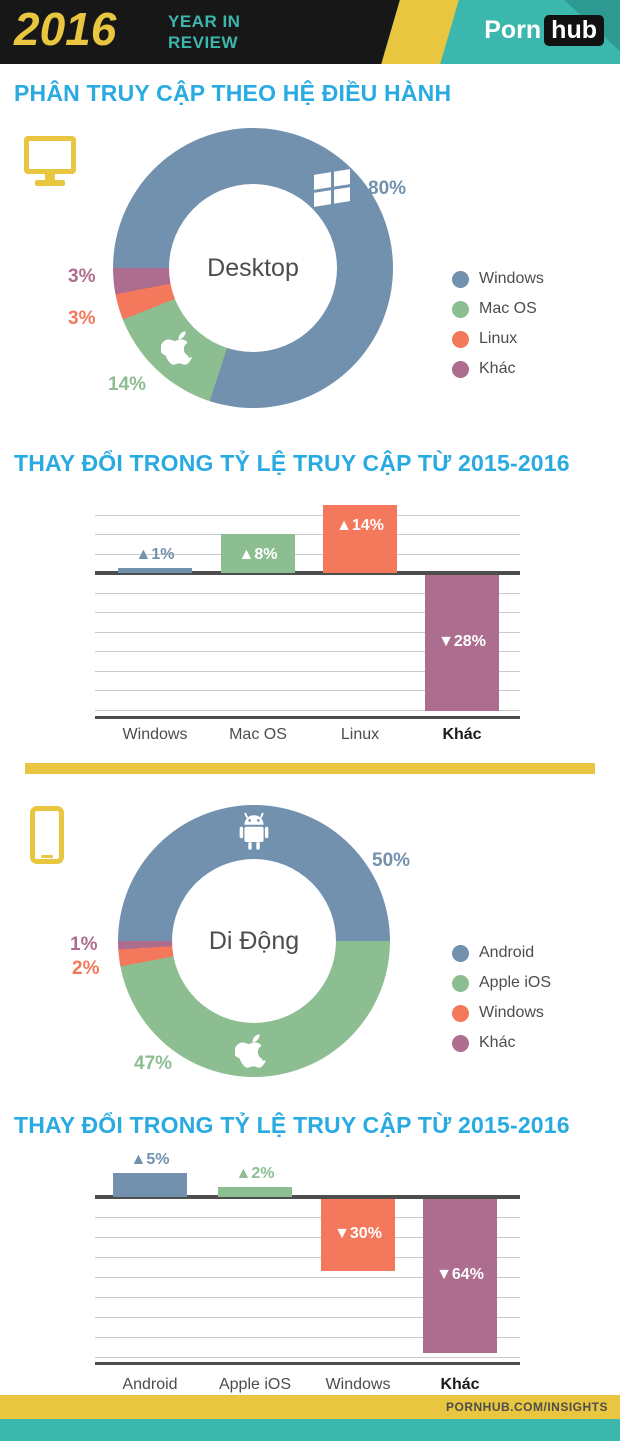 The image size is (620, 1441). What do you see at coordinates (150, 1159) in the screenshot?
I see `bar-value-label: ▲5%` at bounding box center [150, 1159].